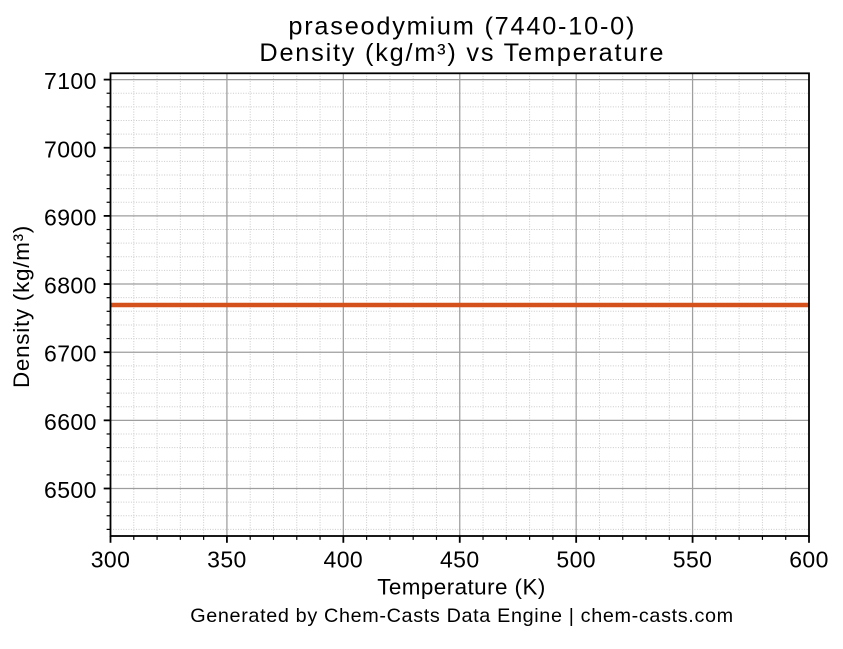 The width and height of the screenshot is (843, 649). I want to click on svg-text: 6500, so click(70, 490).